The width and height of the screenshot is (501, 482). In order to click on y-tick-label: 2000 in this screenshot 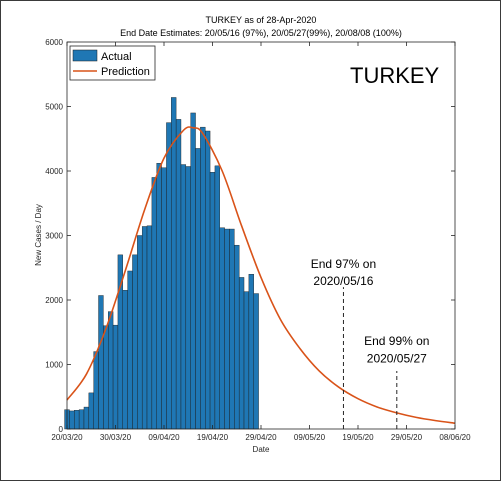, I will do `click(54, 300)`.